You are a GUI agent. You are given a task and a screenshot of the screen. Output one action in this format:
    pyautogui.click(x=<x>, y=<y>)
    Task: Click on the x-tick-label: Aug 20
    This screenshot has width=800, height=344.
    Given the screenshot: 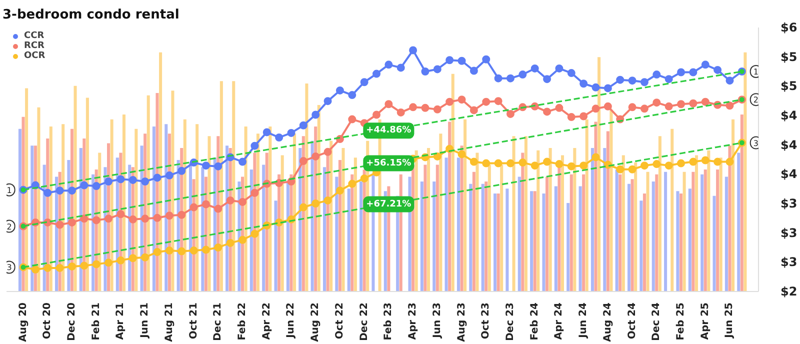 What is the action you would take?
    pyautogui.click(x=23, y=322)
    